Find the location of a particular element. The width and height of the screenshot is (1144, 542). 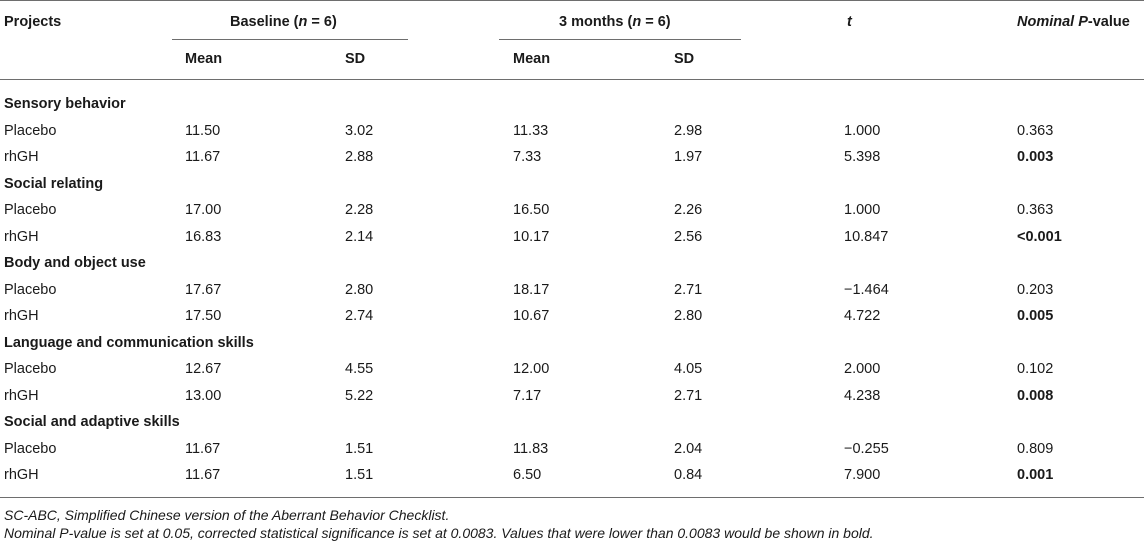

baseline-mean-cell: 17.00 is located at coordinates (203, 210).